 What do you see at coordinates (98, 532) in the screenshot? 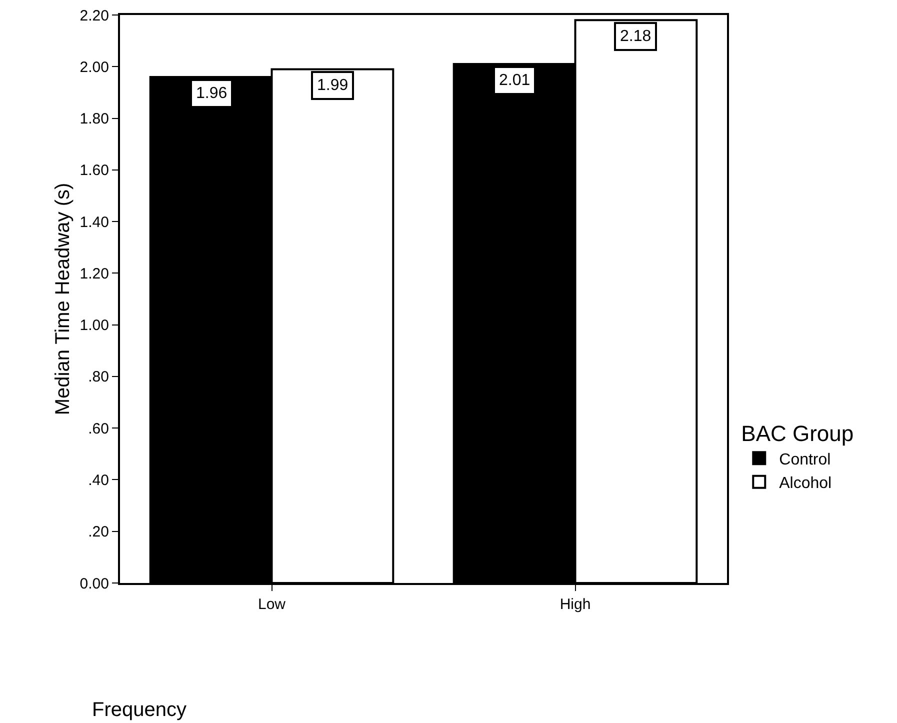
I see `y-tick-label: .20` at bounding box center [98, 532].